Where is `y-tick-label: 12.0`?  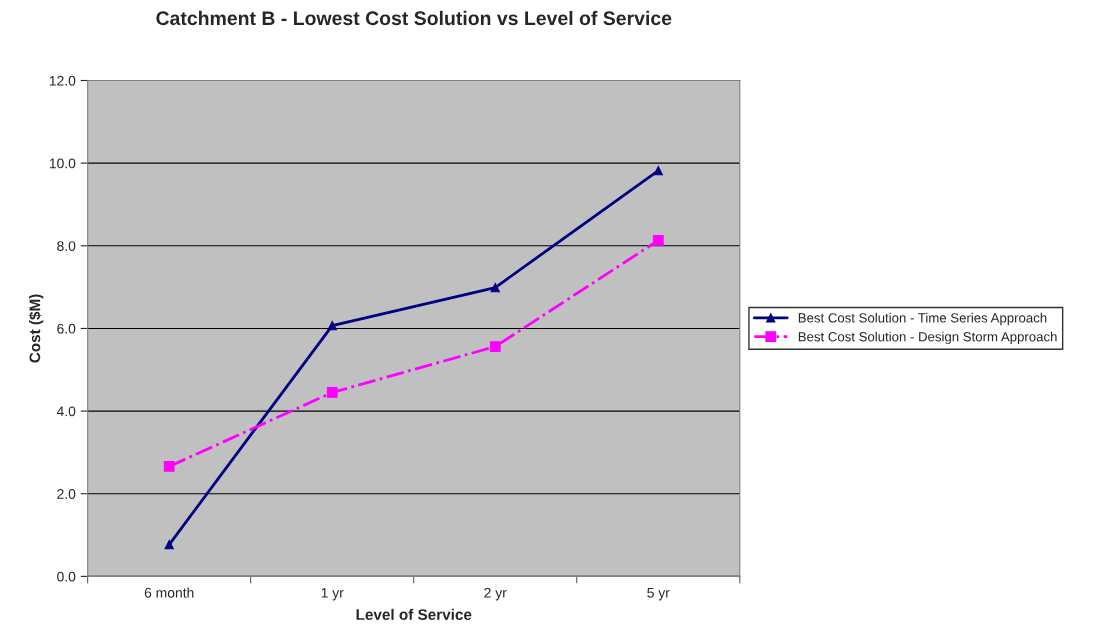 y-tick-label: 12.0 is located at coordinates (62, 80).